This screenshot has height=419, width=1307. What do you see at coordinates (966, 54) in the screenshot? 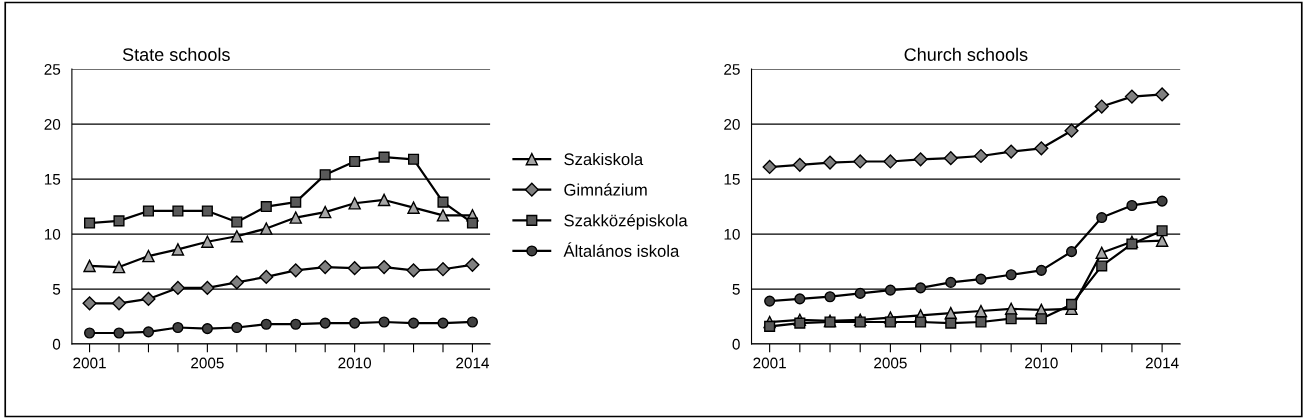
I see `chart-title: Church schools` at bounding box center [966, 54].